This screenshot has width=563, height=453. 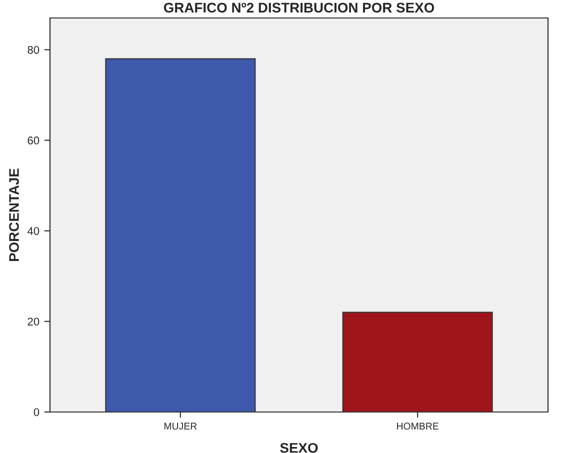 I want to click on y-tick-label: 60, so click(x=34, y=140).